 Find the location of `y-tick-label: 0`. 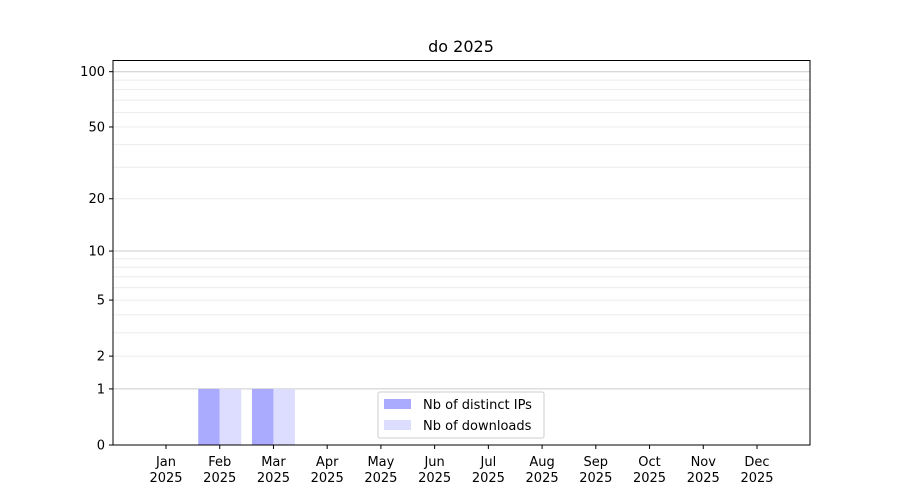

y-tick-label: 0 is located at coordinates (101, 446).